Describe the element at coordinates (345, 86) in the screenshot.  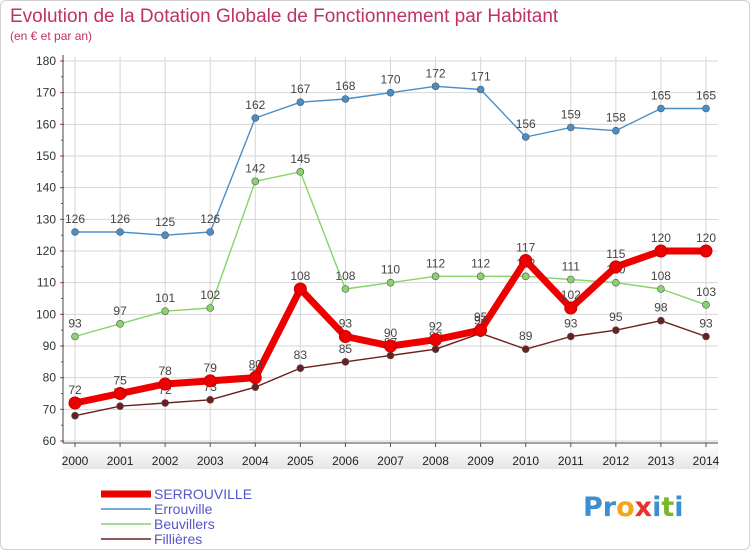
I see `data-label-errouville: 168` at that location.